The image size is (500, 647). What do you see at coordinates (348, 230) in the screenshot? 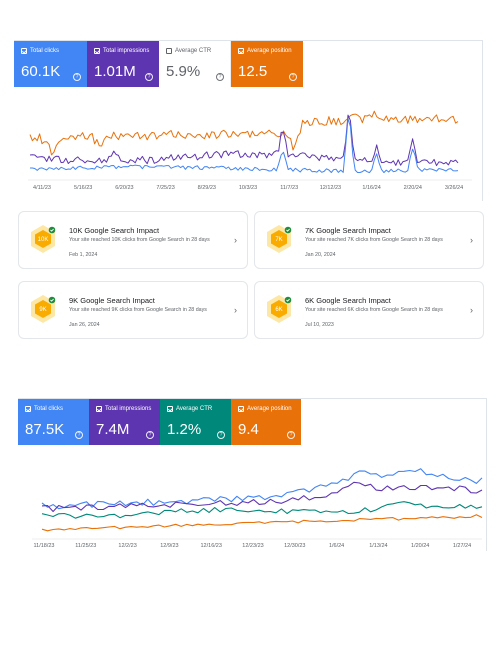
I see `achievement-title: 7K Google Search Impact` at bounding box center [348, 230].